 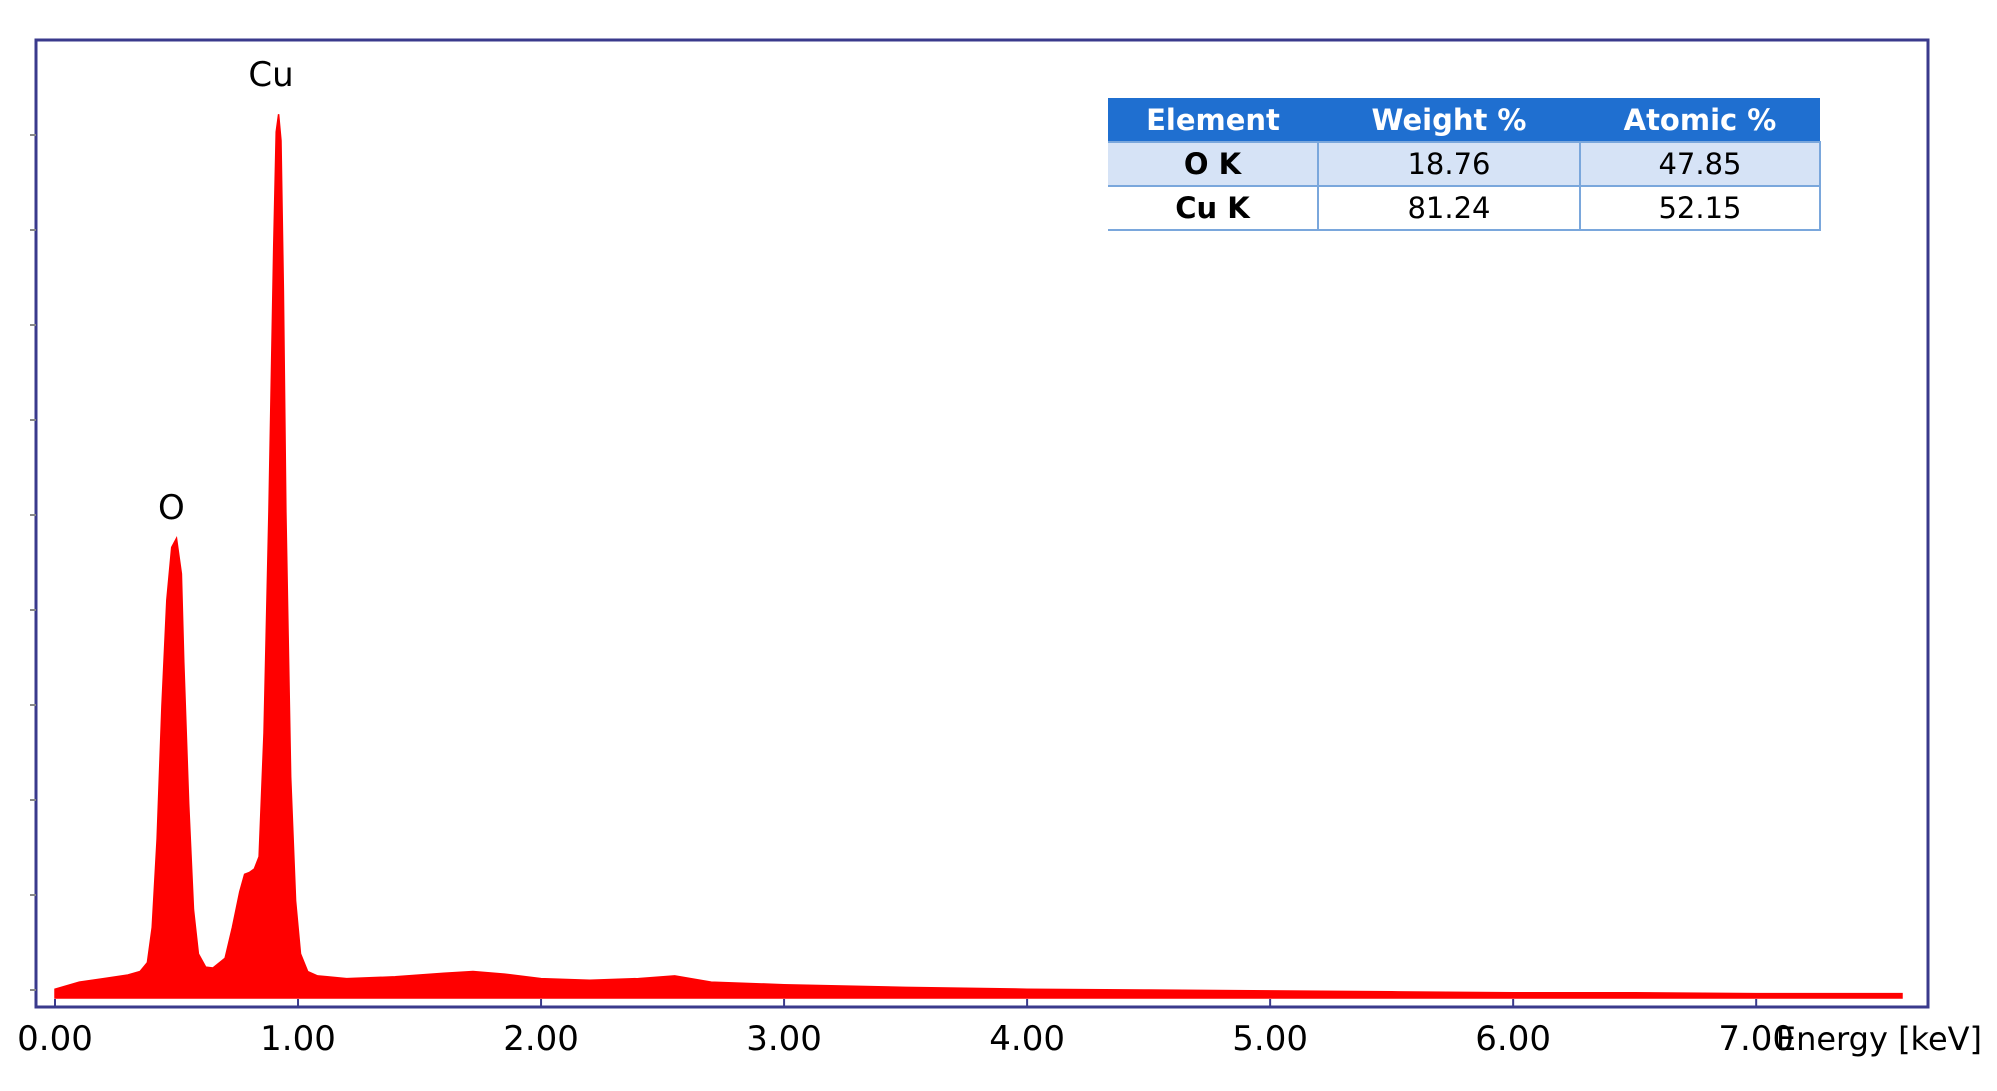 I want to click on cell-weight: 18.76, so click(x=1448, y=163).